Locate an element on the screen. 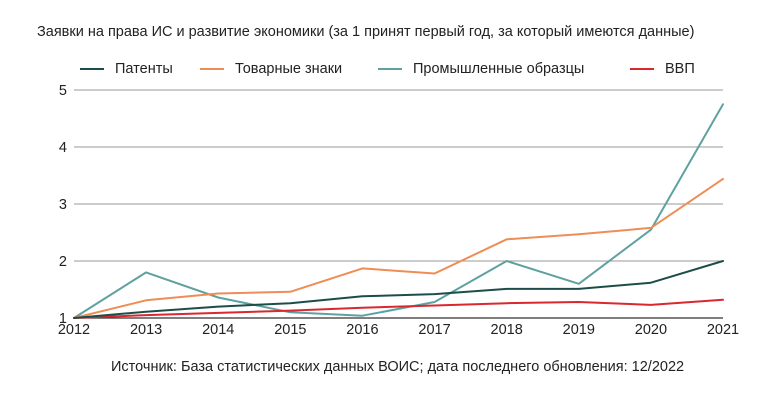  x-tick-label-2014: 2014 is located at coordinates (218, 330).